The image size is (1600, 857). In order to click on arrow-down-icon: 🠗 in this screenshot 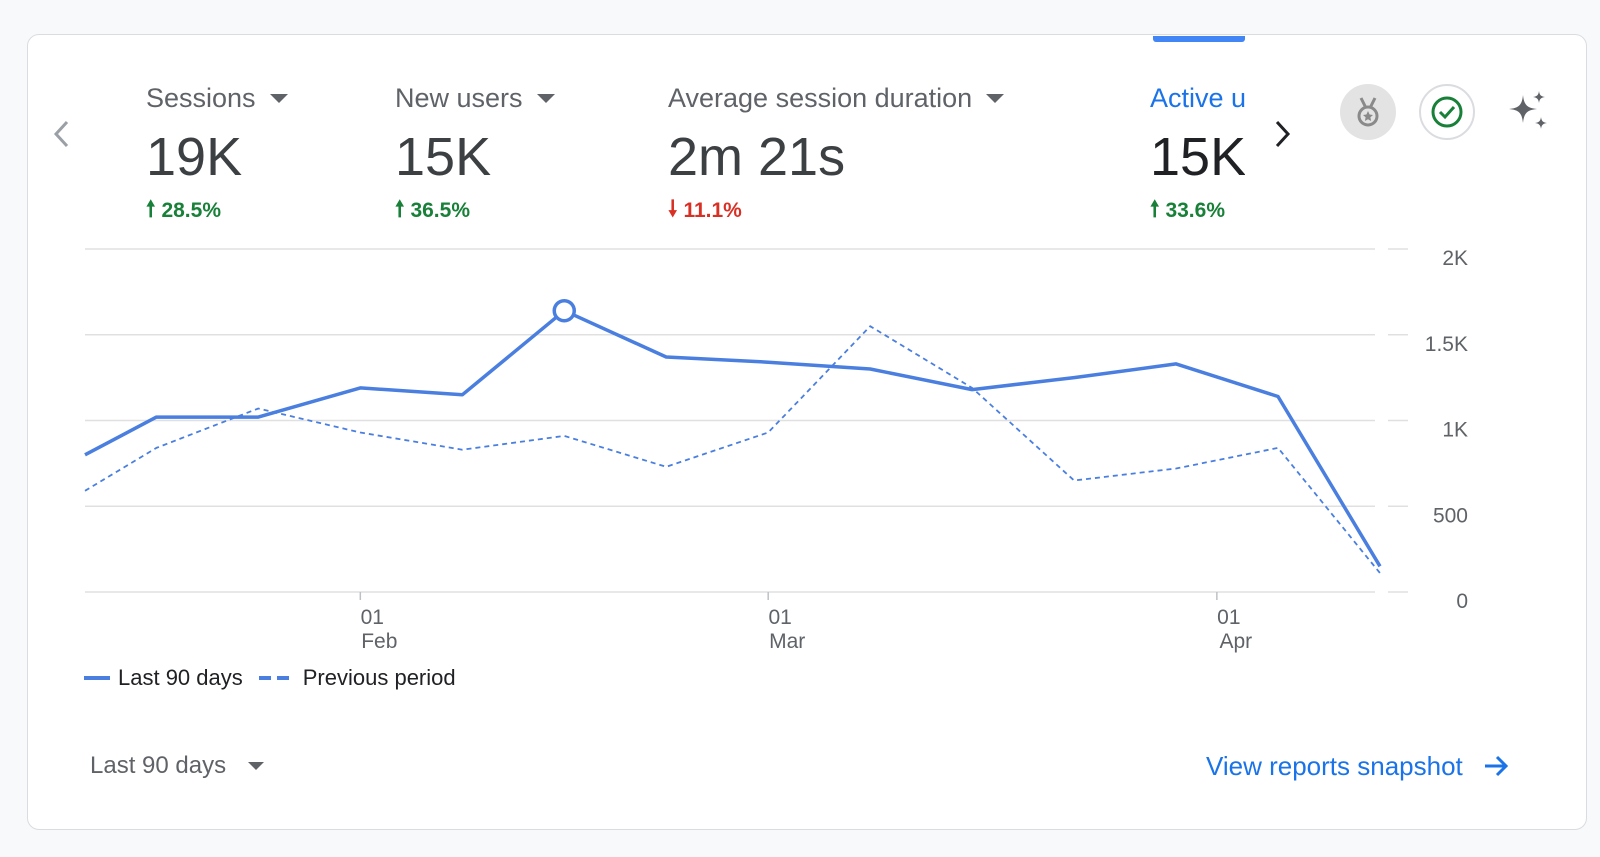, I will do `click(673, 208)`.